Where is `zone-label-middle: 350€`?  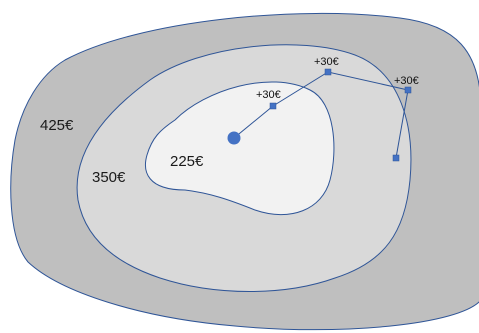
zone-label-middle: 350€ is located at coordinates (109, 177).